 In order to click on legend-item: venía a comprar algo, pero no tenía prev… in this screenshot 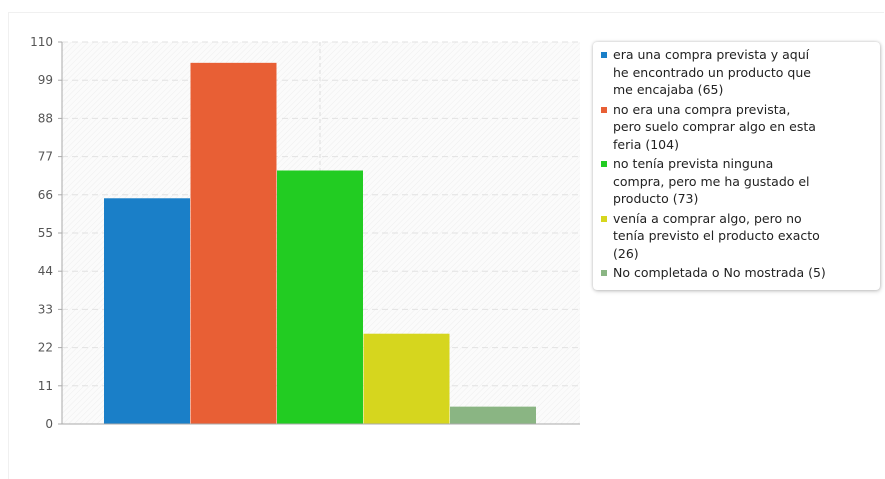, I will do `click(736, 236)`.